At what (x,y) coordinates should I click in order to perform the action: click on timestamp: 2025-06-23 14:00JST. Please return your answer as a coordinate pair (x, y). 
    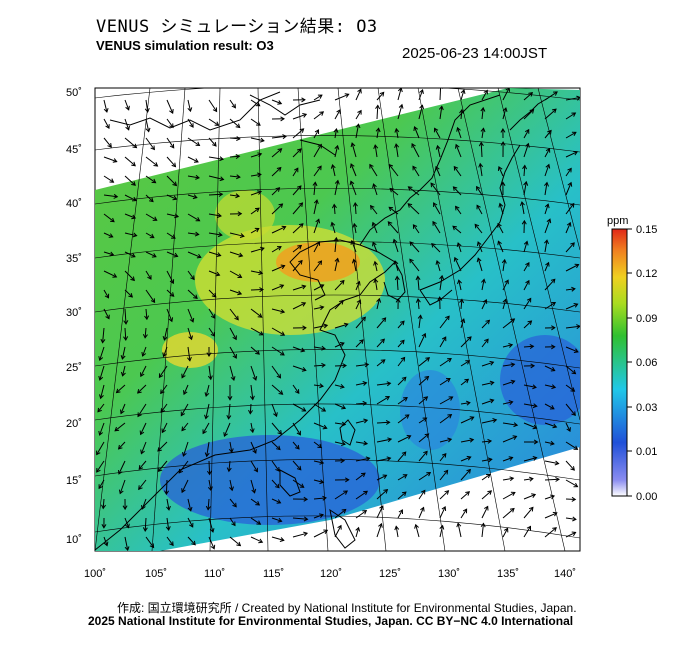
    Looking at the image, I should click on (475, 53).